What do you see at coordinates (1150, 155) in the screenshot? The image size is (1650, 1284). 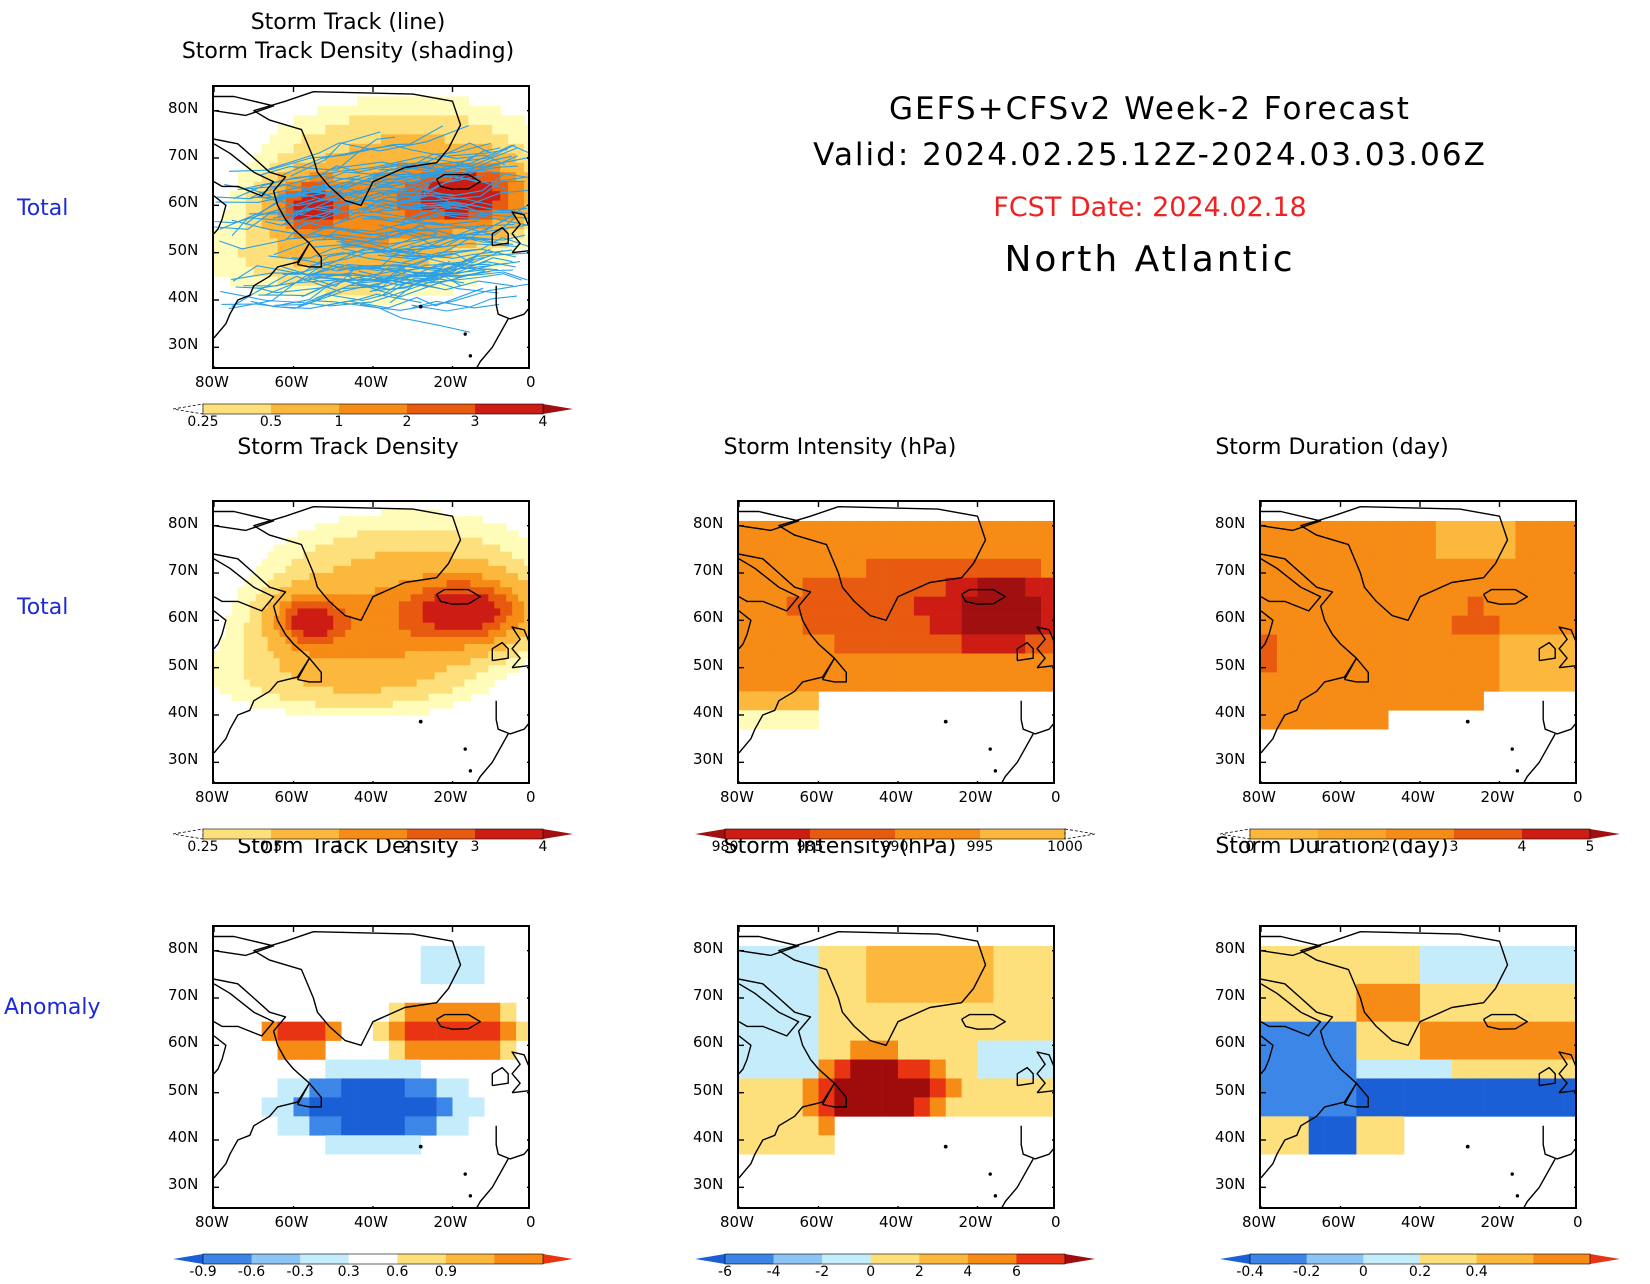 I see `forecast-valid-range: Valid: 2024.02.25.12Z-2024.03.03.06Z` at bounding box center [1150, 155].